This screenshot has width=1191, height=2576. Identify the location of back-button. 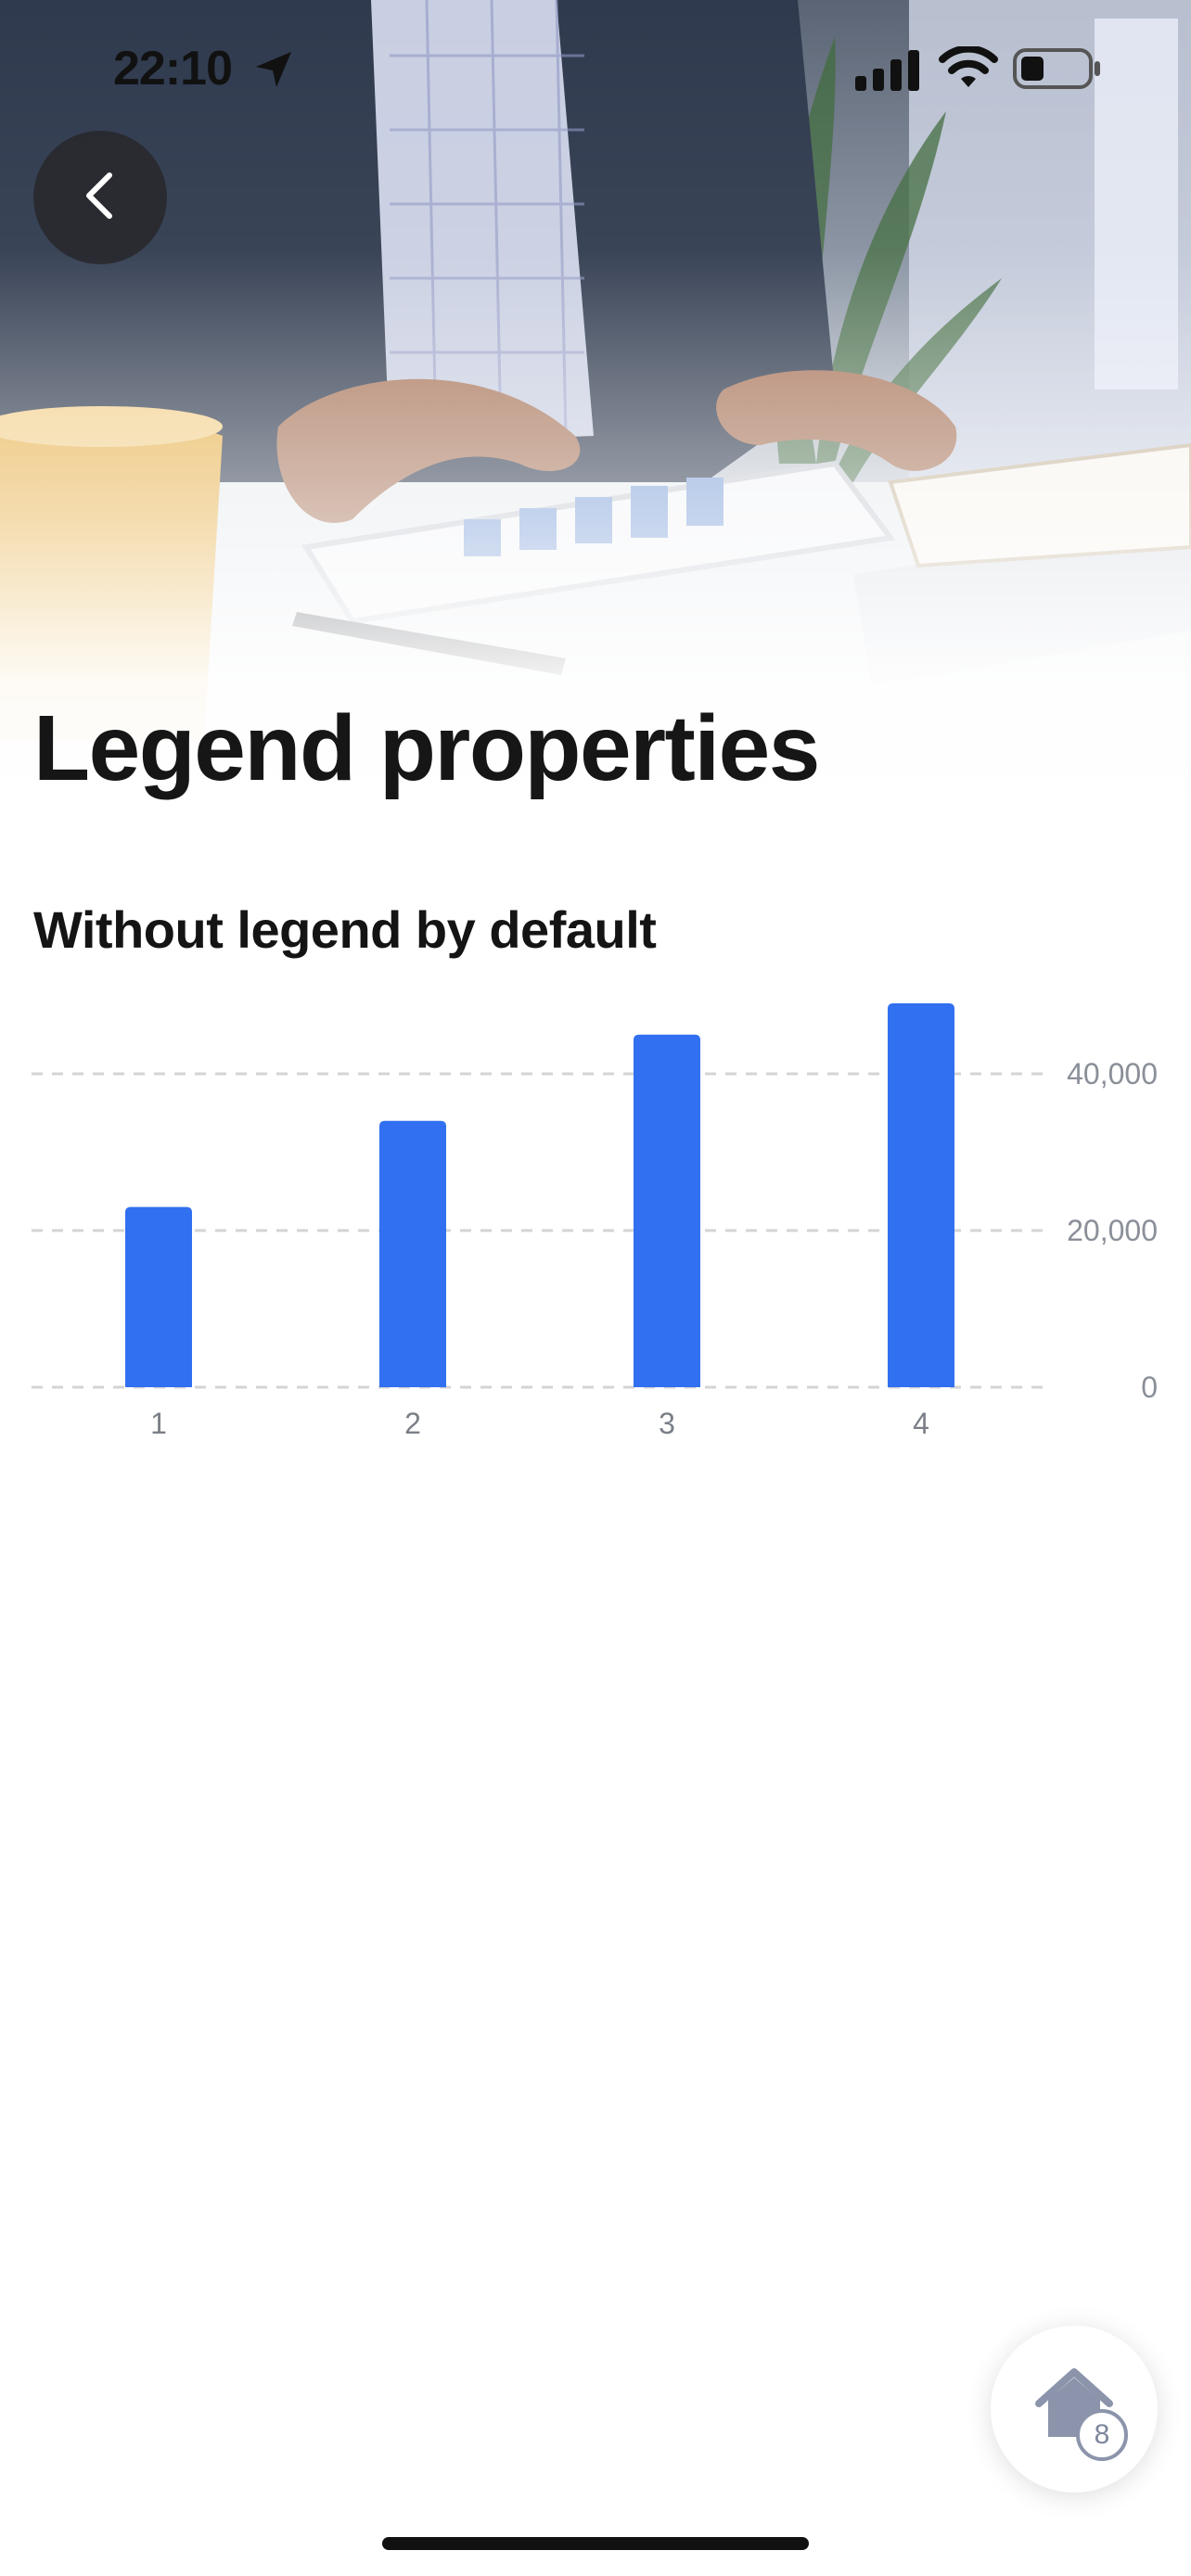
(100, 197).